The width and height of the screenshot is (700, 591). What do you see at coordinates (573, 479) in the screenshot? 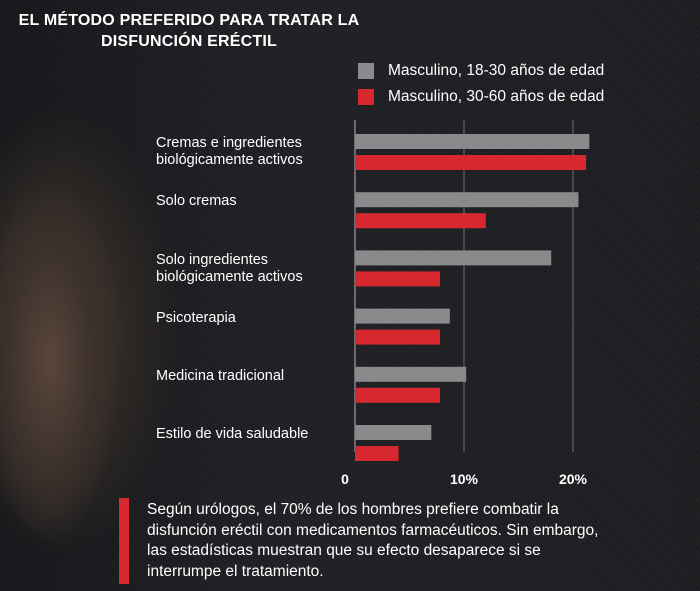
I see `x-tick-label-3: 20%` at bounding box center [573, 479].